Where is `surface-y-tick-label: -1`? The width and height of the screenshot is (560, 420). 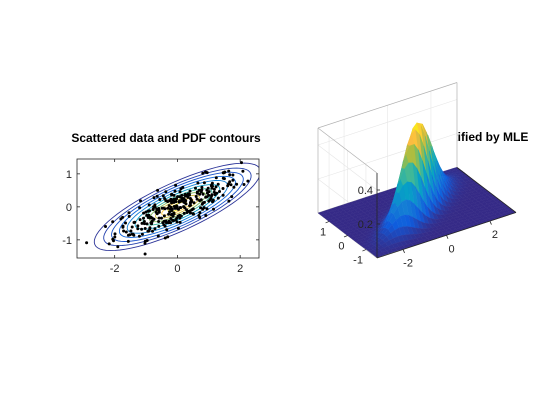
surface-y-tick-label: -1 is located at coordinates (358, 261).